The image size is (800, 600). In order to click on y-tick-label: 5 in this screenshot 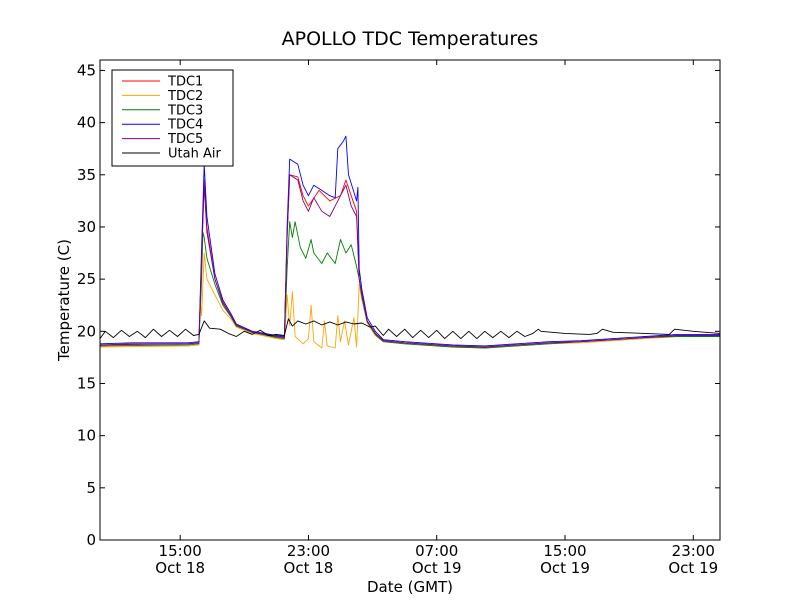, I will do `click(91, 488)`.